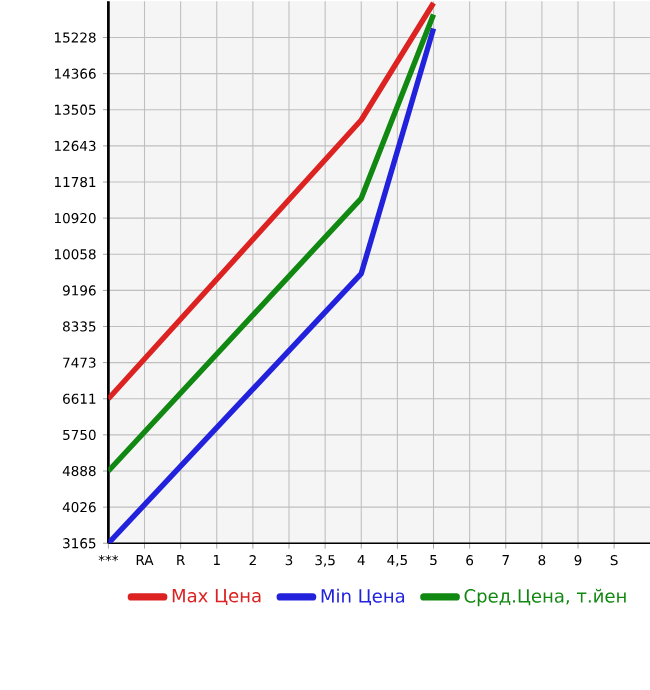  What do you see at coordinates (545, 597) in the screenshot?
I see `legend-label: Сред.Цена, т.йен` at bounding box center [545, 597].